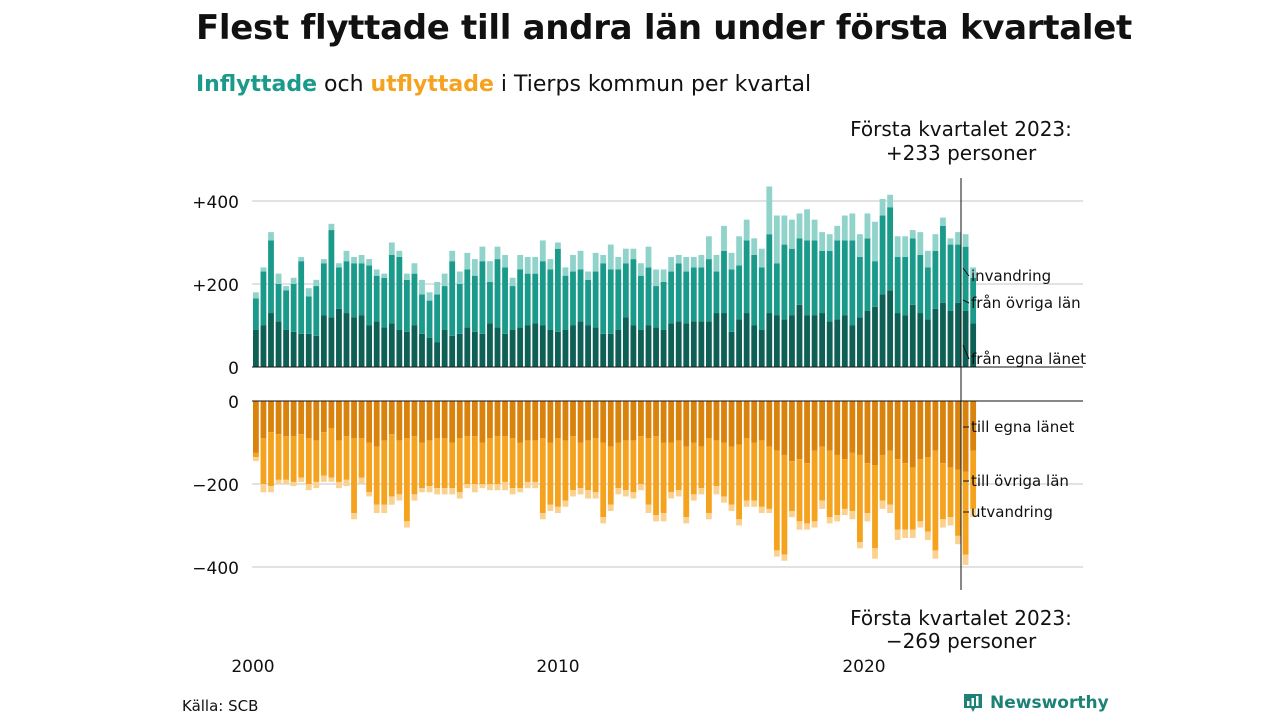 Image resolution: width=1280 pixels, height=720 pixels. Describe the element at coordinates (558, 667) in the screenshot. I see `x-tick-labels: 2000 2010 2020` at that location.